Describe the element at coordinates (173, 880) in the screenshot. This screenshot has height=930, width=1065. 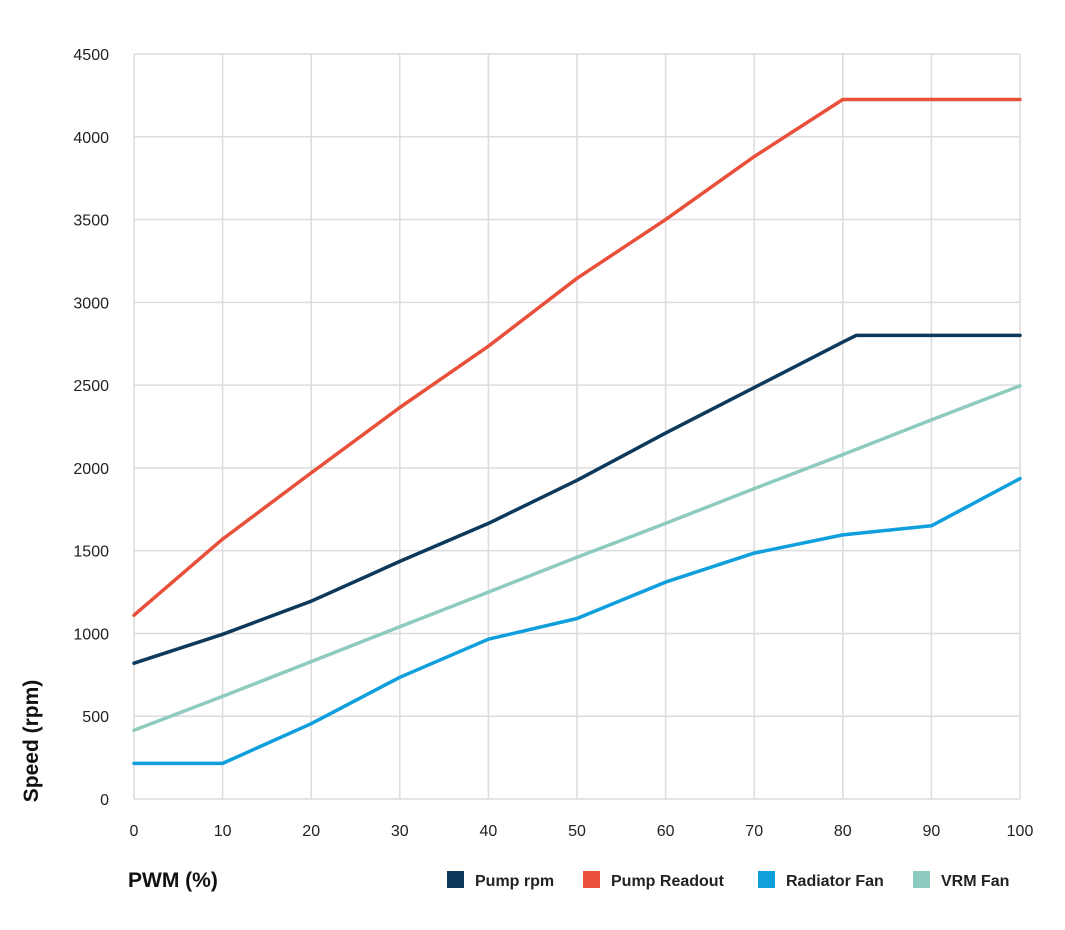
I see `x-axis-title: PWM (%)` at that location.